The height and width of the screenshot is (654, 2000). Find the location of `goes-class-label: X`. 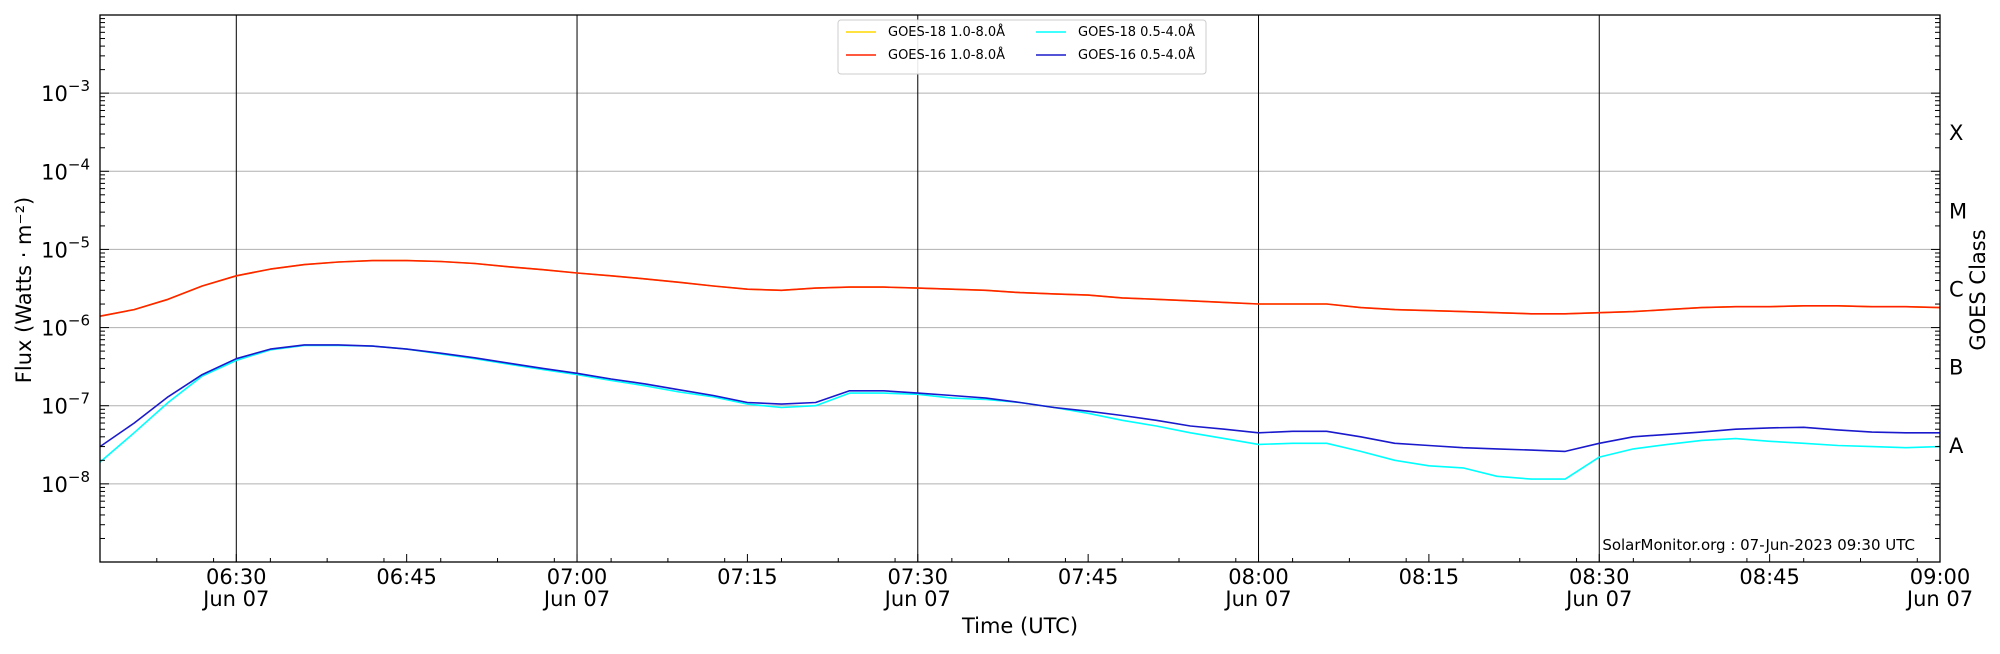

goes-class-label: X is located at coordinates (1956, 133).